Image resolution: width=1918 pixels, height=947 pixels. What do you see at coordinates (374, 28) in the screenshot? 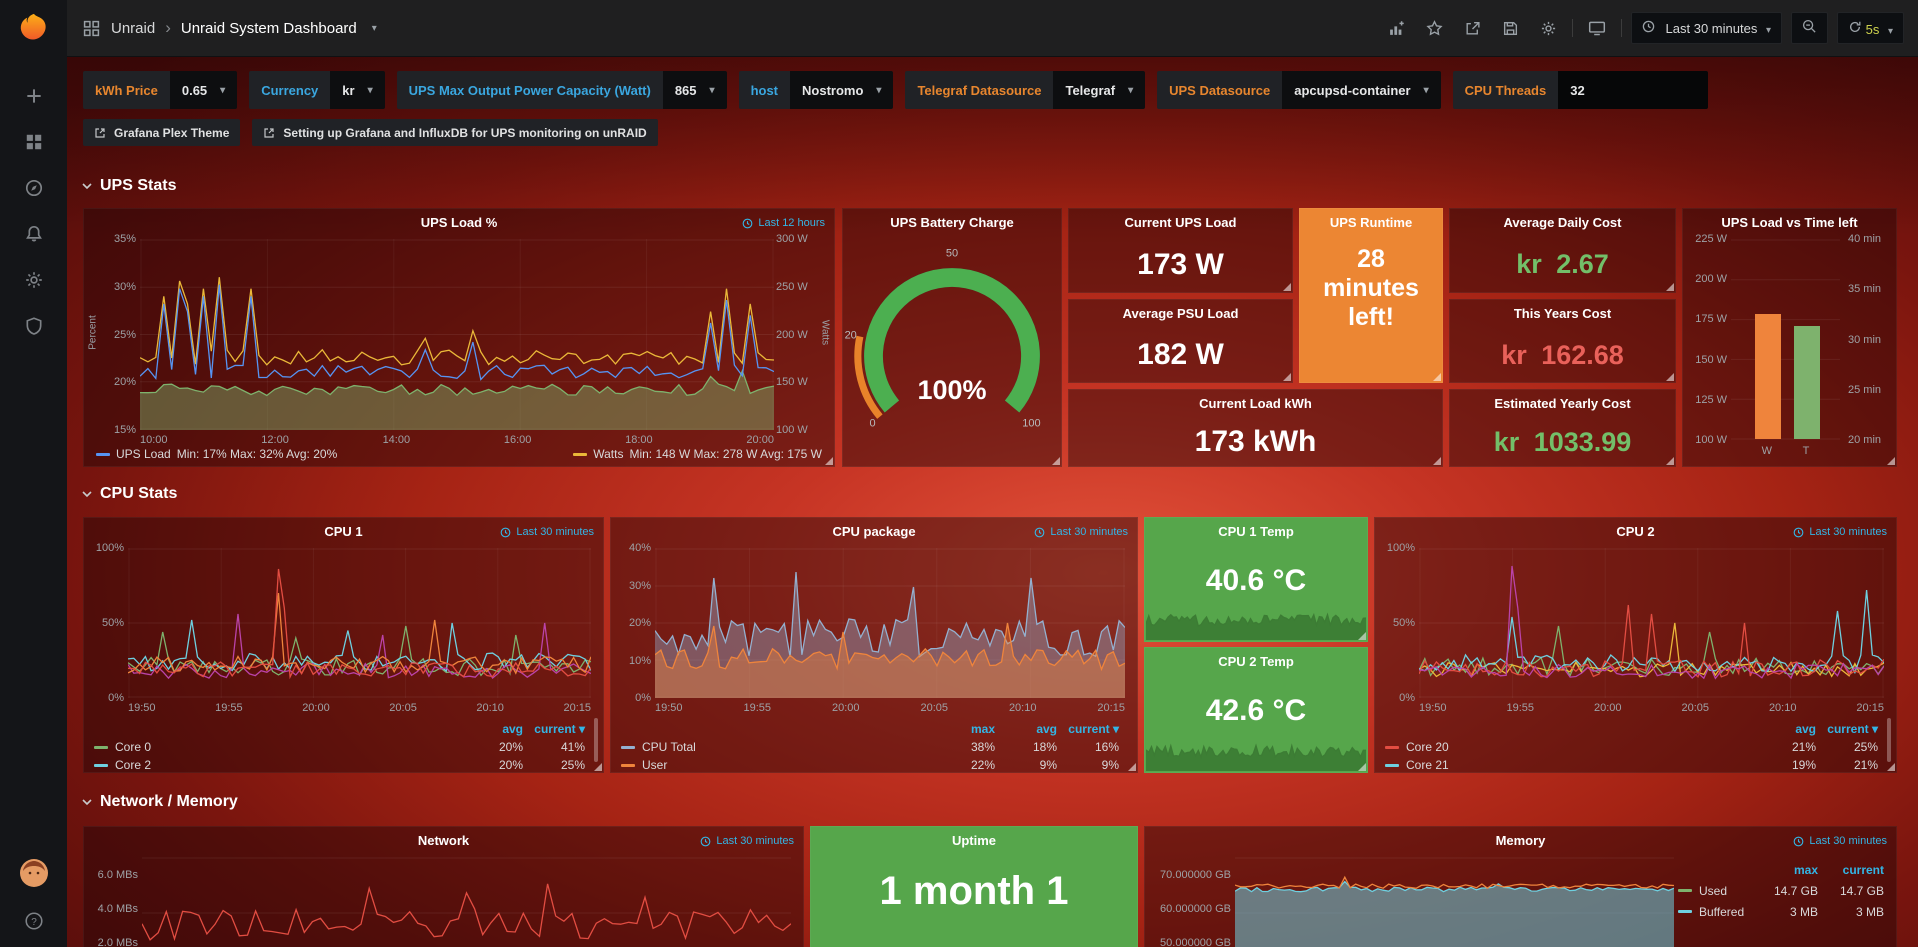
I see `caret-down-icon: ▾` at bounding box center [374, 28].